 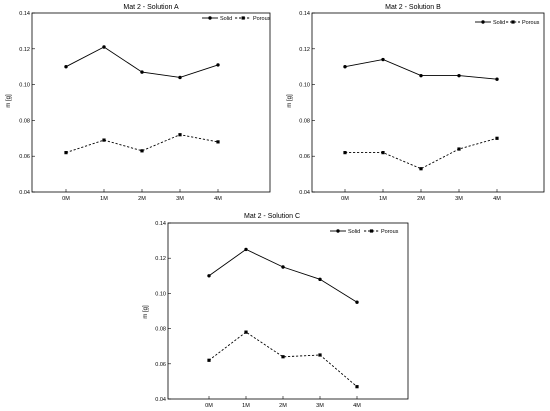 What do you see at coordinates (151, 7) in the screenshot?
I see `chart-title: Mat 2 - Solution A` at bounding box center [151, 7].